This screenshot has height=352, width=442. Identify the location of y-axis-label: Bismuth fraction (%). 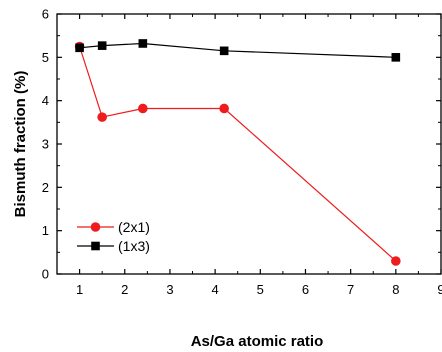
(20, 144).